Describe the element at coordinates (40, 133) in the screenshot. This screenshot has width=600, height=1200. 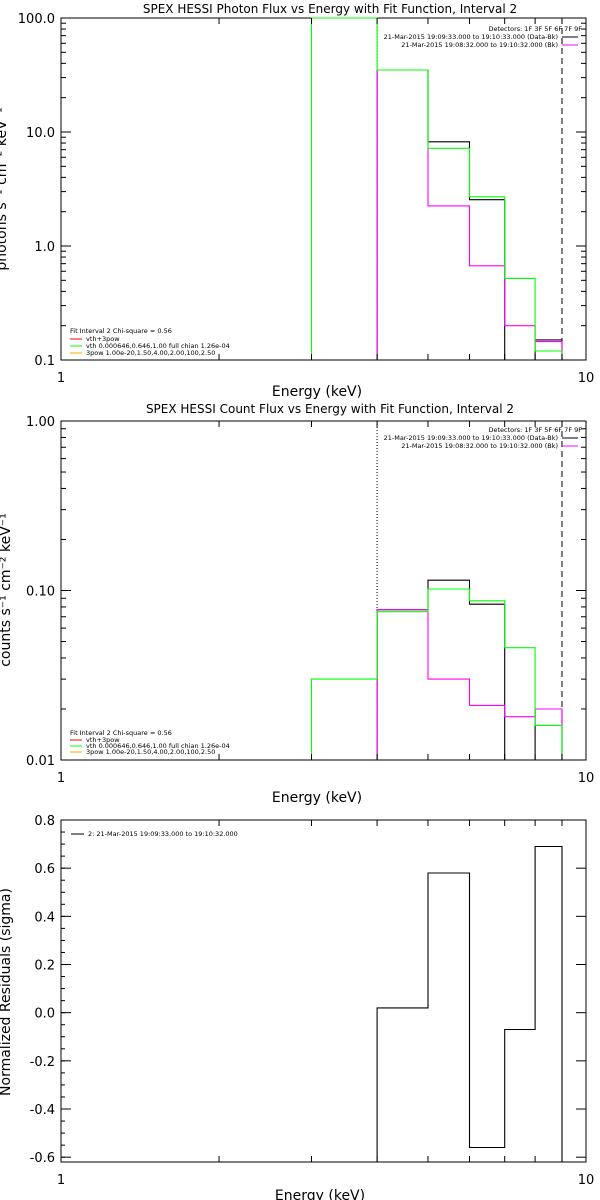
I see `panel1-ytick-label-3: 10.0` at that location.